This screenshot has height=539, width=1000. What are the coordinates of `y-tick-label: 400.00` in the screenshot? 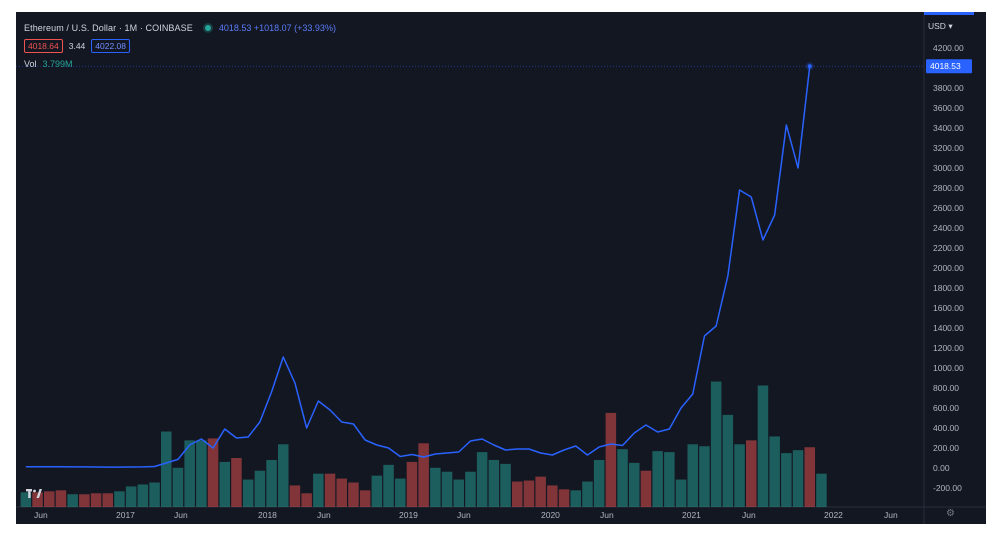 It's located at (946, 428).